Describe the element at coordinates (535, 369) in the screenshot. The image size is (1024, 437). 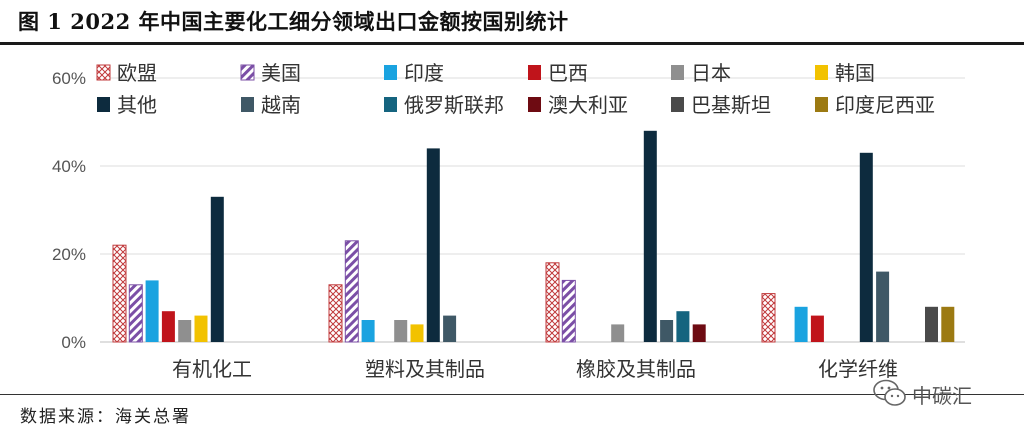
I see `category-labels: 有机化工 塑料及其制品 橡胶及其制品 化学纤维` at that location.